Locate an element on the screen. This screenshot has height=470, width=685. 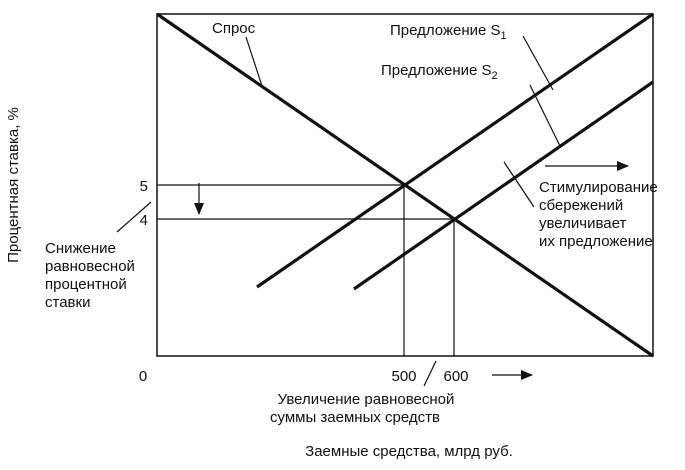
x-tick-label: 500 is located at coordinates (403, 376).